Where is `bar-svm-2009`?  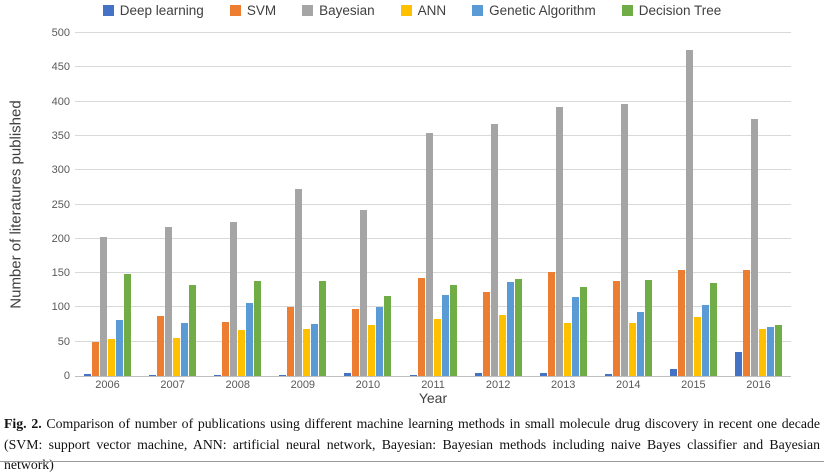
bar-svm-2009 is located at coordinates (291, 341).